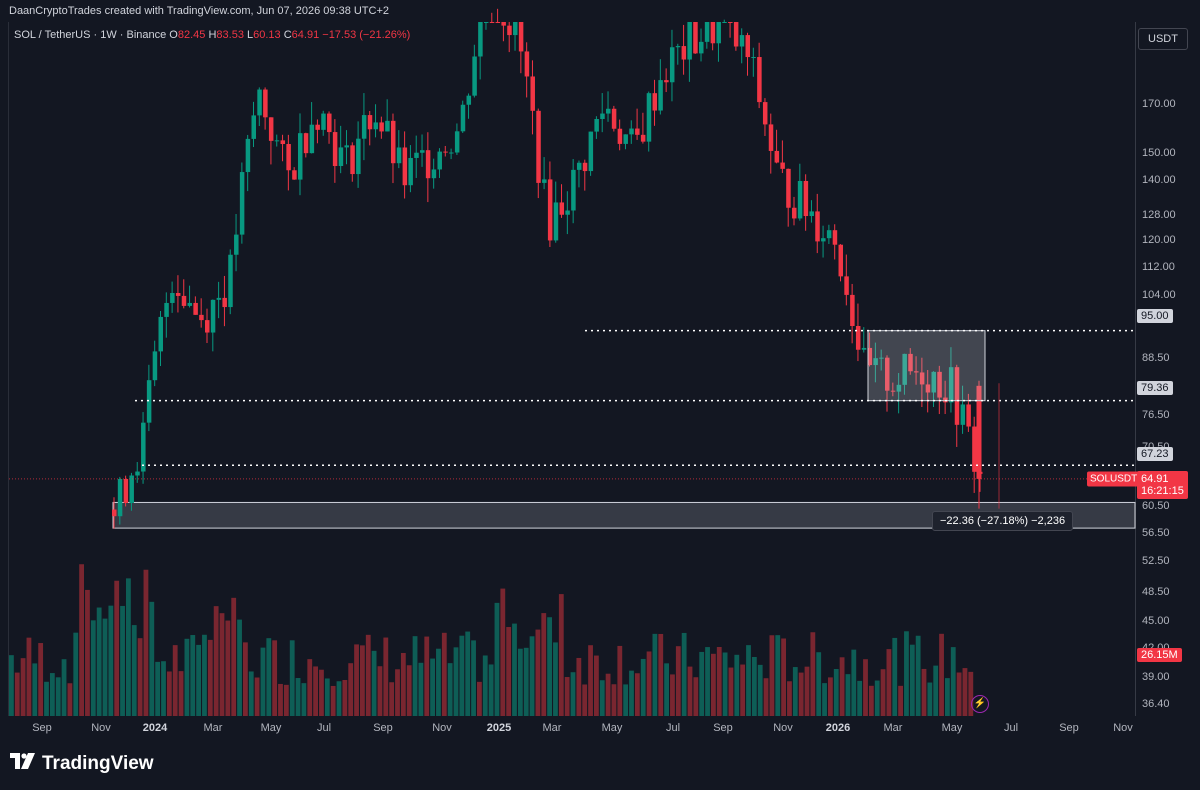  What do you see at coordinates (101, 728) in the screenshot?
I see `time-tick: Nov` at bounding box center [101, 728].